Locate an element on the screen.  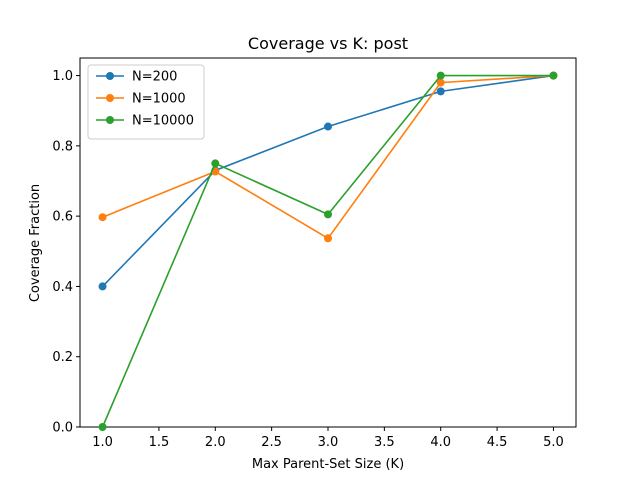
legend-label-N=200: N=200 is located at coordinates (154, 77).